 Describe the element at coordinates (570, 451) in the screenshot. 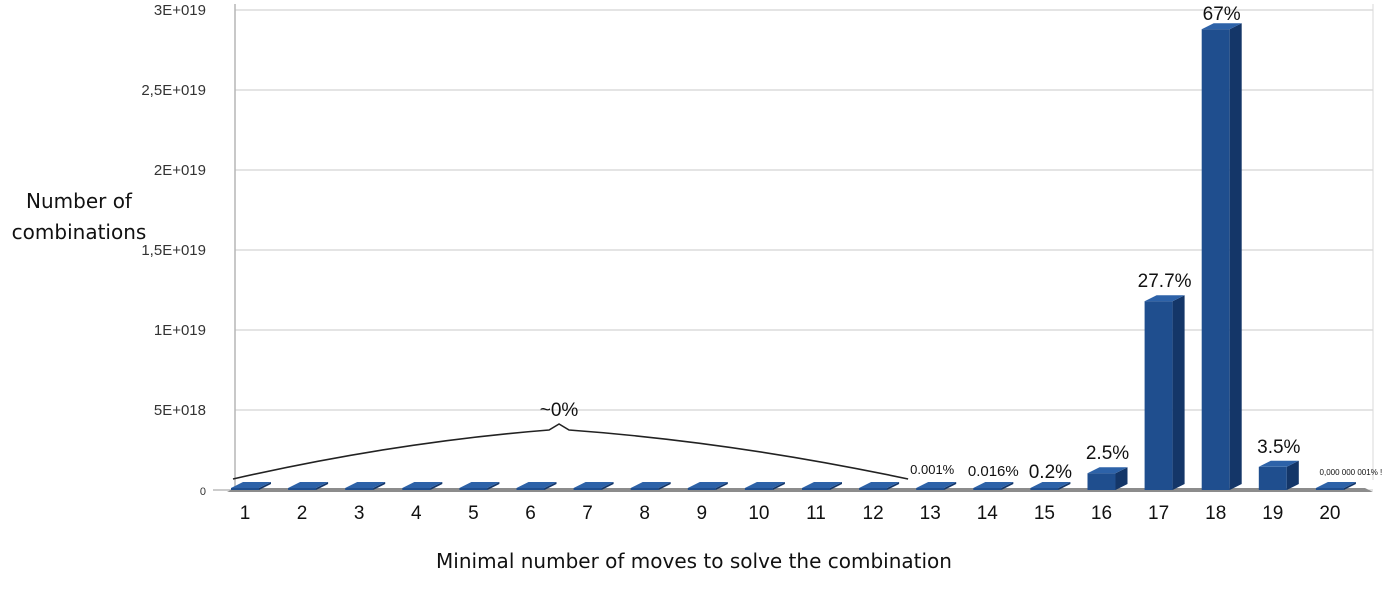

I see `bracket-line` at that location.